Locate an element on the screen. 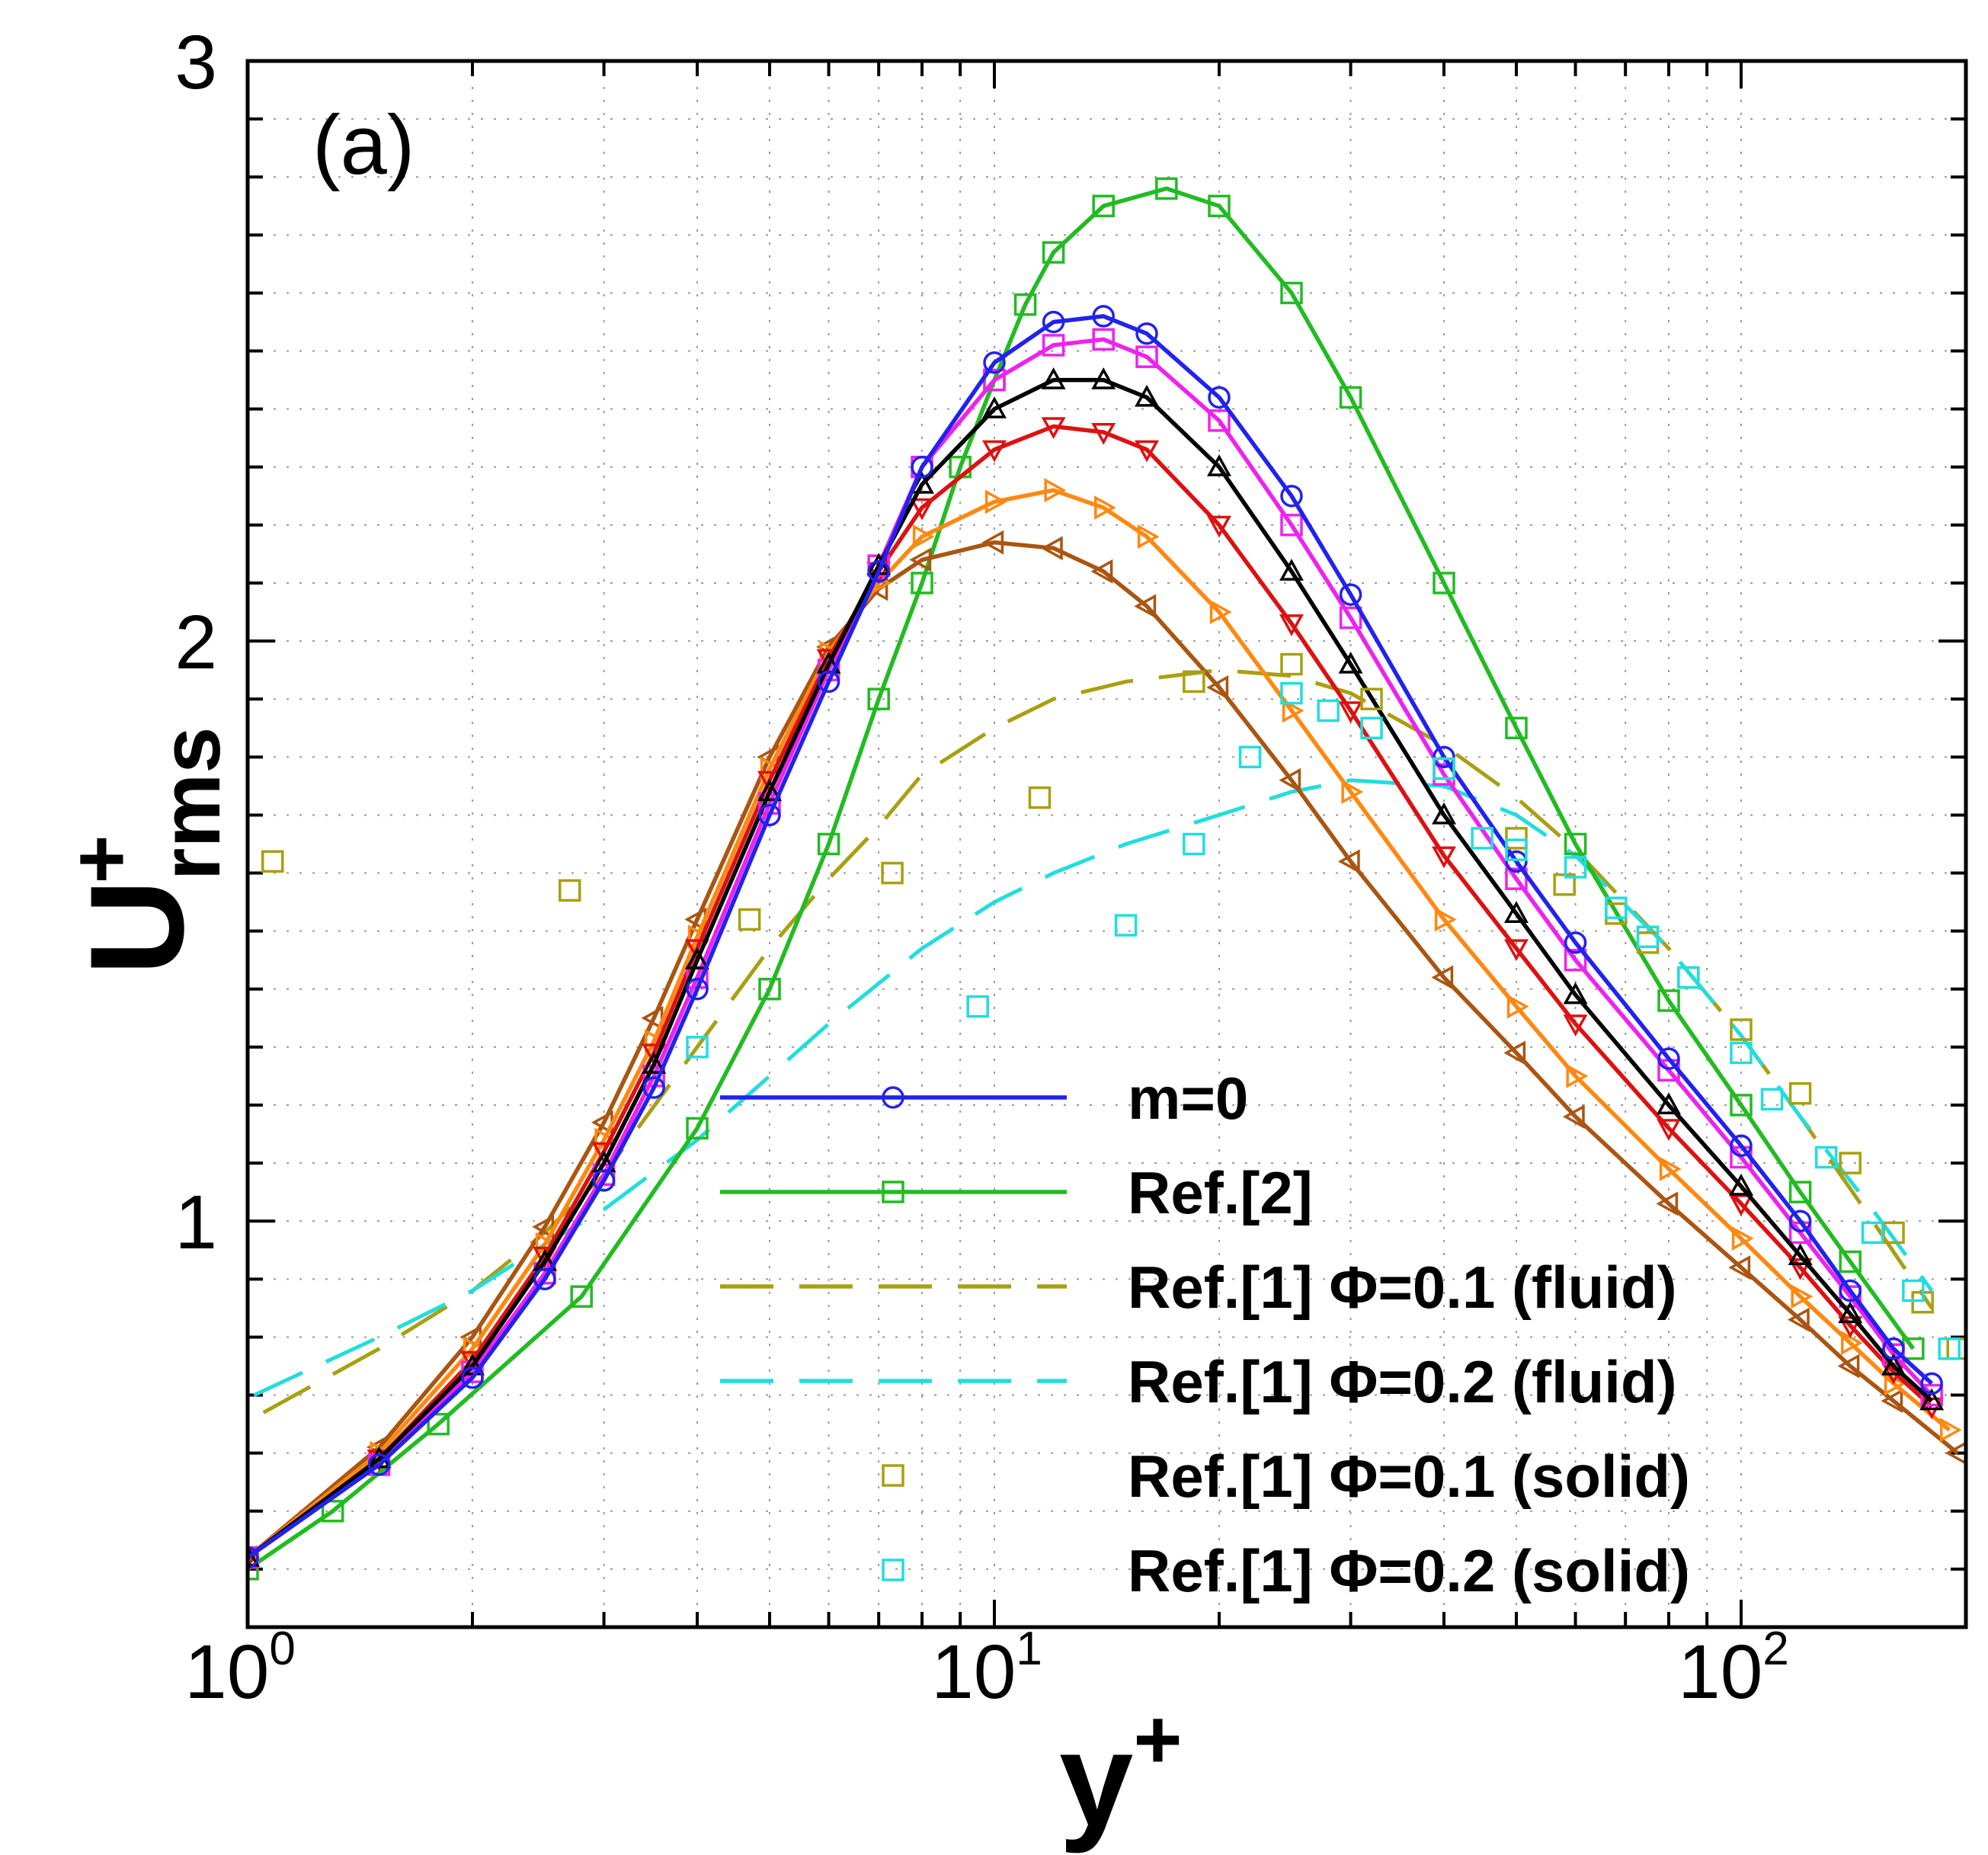 Image resolution: width=1988 pixels, height=1855 pixels. legend-marker is located at coordinates (893, 1570).